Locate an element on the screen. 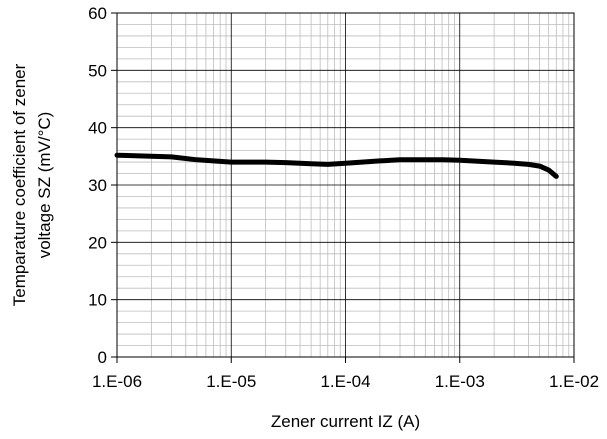  y-tick-label: 0 is located at coordinates (102, 357).